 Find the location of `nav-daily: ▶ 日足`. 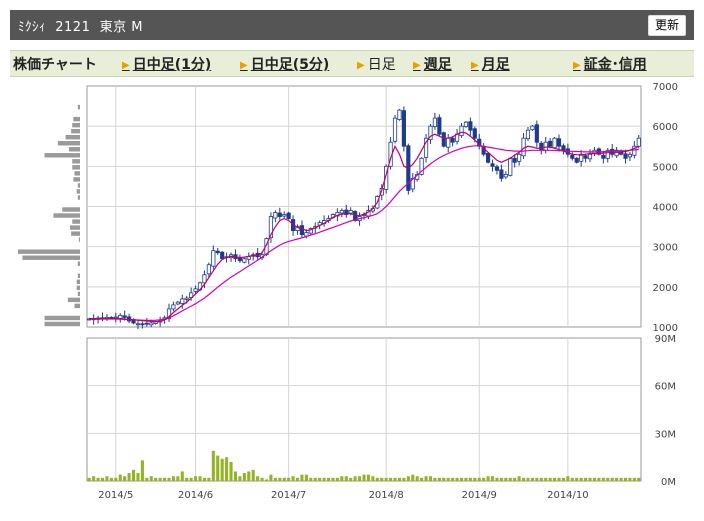

nav-daily: ▶ 日足 is located at coordinates (376, 65).